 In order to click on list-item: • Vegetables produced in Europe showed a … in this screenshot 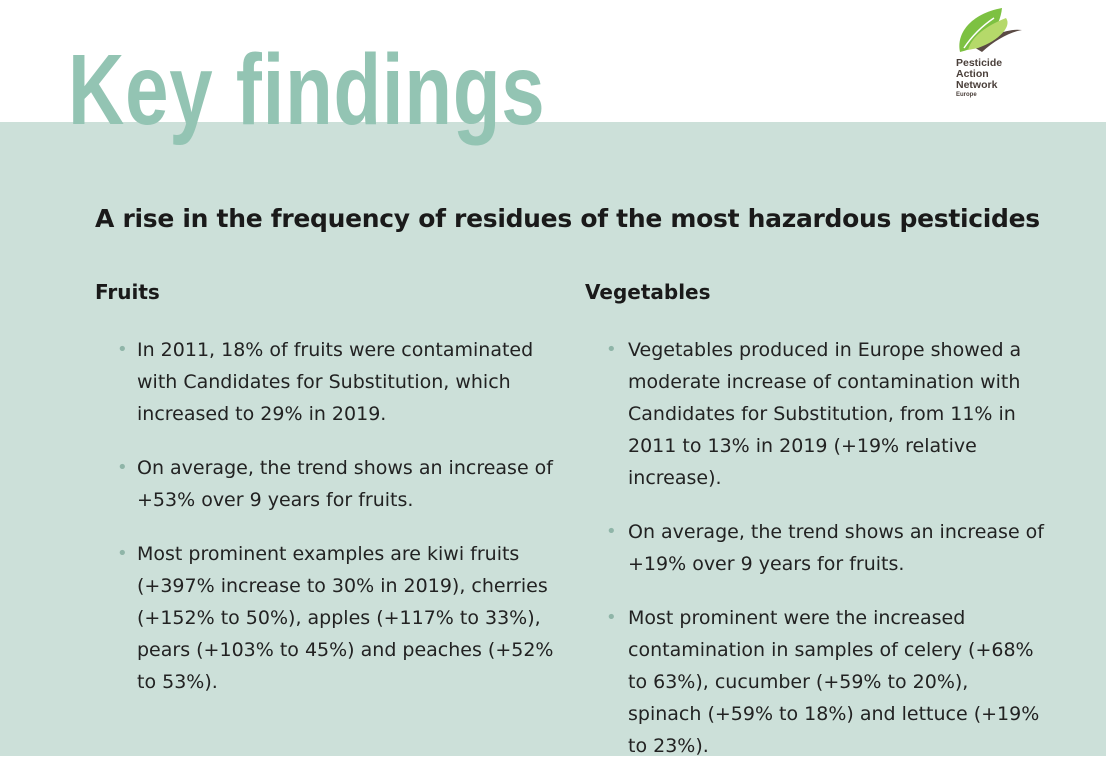, I will do `click(815, 414)`.